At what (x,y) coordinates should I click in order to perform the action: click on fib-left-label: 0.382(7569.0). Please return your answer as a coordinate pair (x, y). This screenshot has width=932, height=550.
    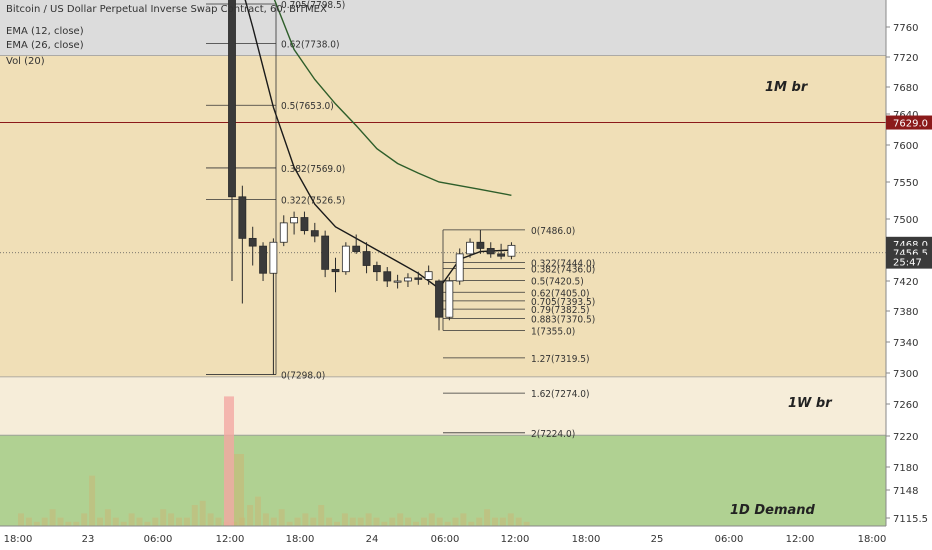
    Looking at the image, I should click on (313, 169).